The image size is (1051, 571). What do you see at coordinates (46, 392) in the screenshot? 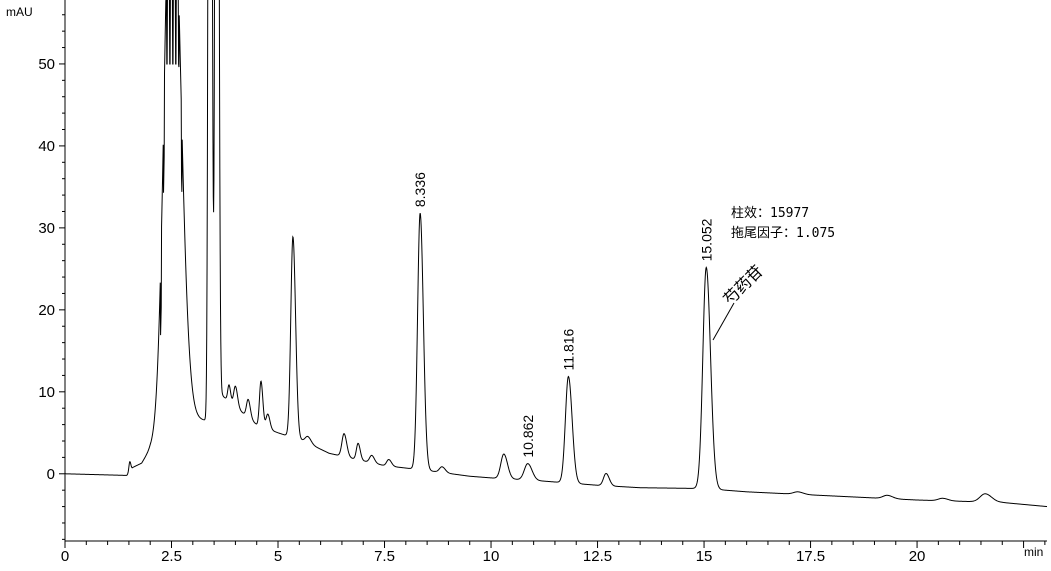
I see `y-tick-label: 10` at bounding box center [46, 392].